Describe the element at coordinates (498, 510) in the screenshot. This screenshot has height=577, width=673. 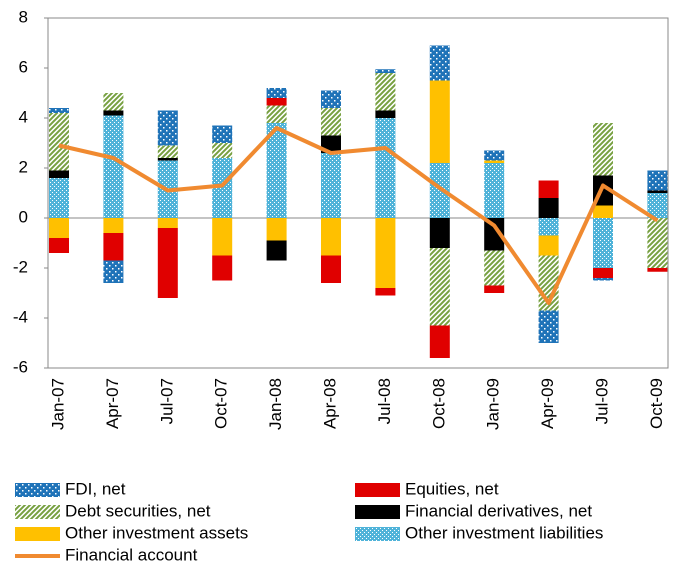
I see `legend-label: Financial derivatives, net` at that location.